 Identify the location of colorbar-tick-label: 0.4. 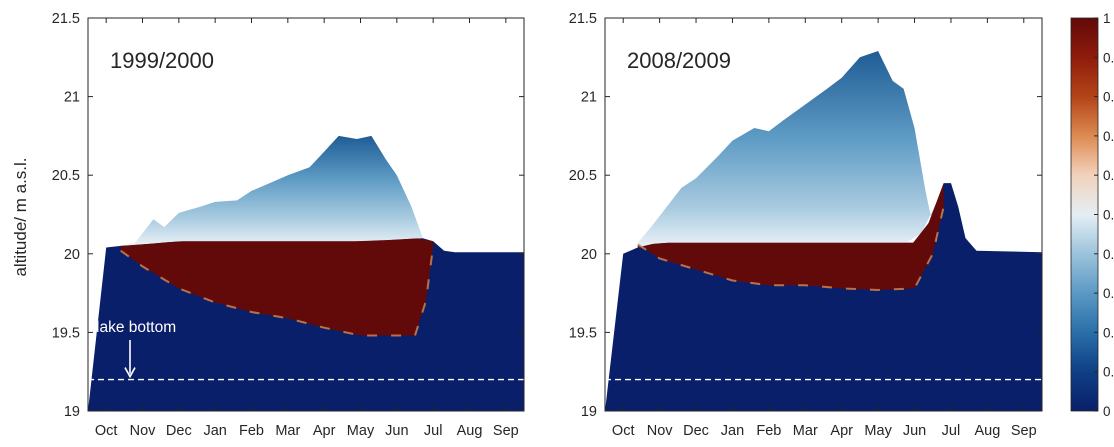
(1108, 254).